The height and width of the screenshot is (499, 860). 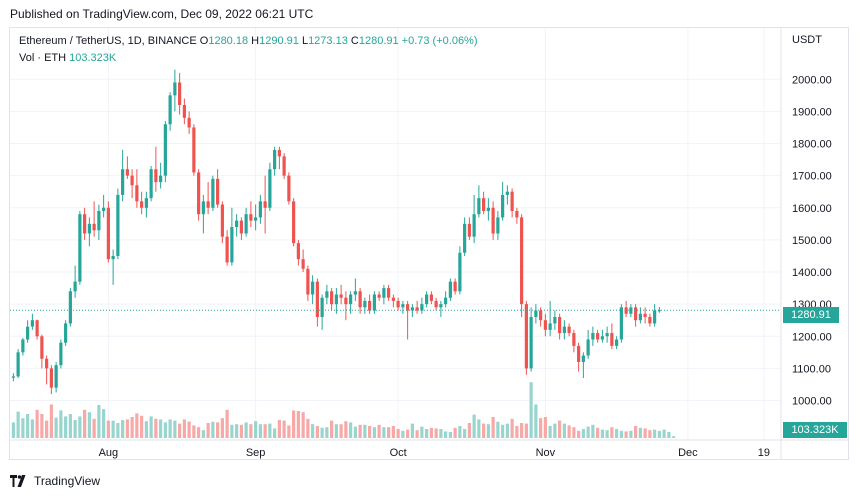 What do you see at coordinates (811, 369) in the screenshot?
I see `price-tick-label: 1100.00` at bounding box center [811, 369].